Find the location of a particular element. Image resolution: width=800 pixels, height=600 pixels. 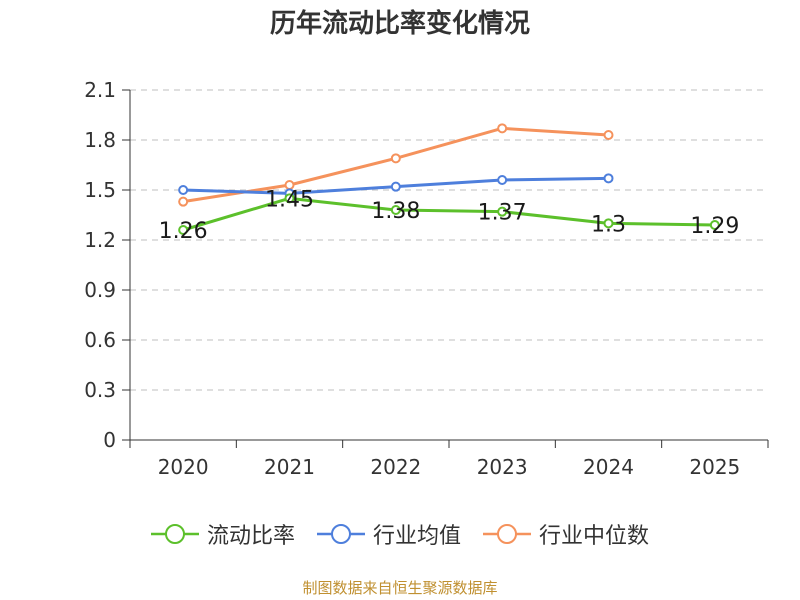

legend-item: 流动比率 is located at coordinates (222, 534).